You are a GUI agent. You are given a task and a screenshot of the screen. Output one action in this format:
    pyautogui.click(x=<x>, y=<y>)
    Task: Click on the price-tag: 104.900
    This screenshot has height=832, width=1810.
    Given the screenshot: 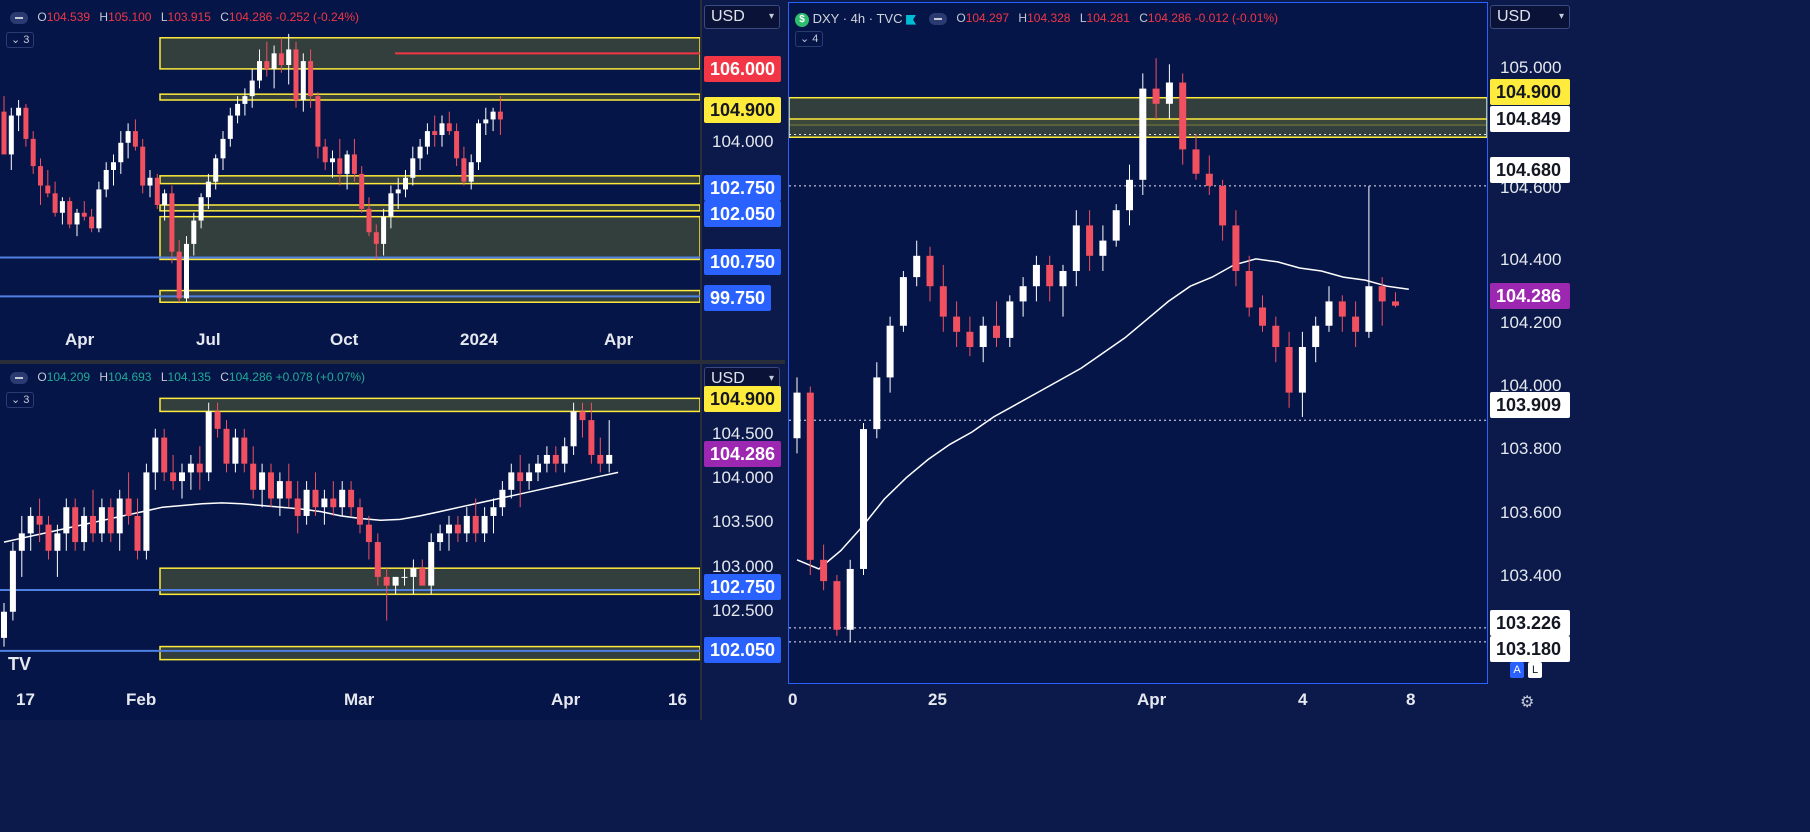 What is the action you would take?
    pyautogui.click(x=1530, y=92)
    